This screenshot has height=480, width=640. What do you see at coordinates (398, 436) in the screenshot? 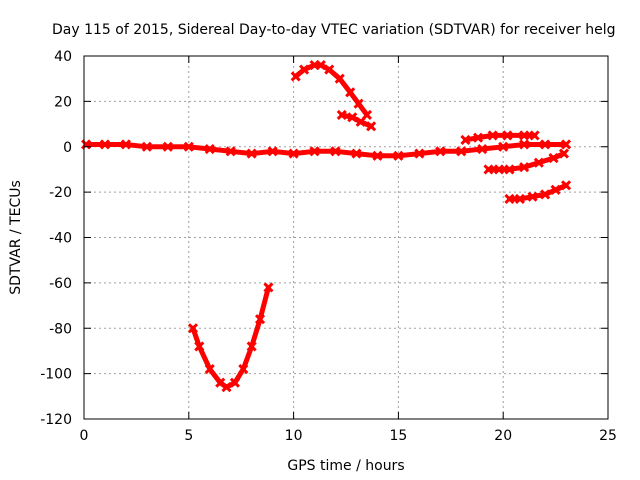
I see `x-tick-label: 15` at bounding box center [398, 436].